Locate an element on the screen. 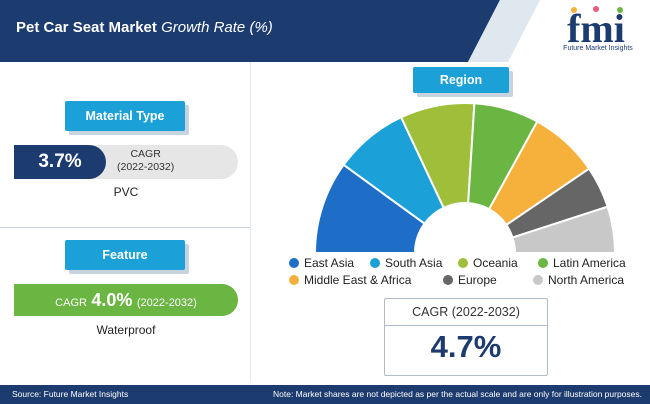 This screenshot has height=404, width=650. legend-label: Middle East & Africa is located at coordinates (358, 280).